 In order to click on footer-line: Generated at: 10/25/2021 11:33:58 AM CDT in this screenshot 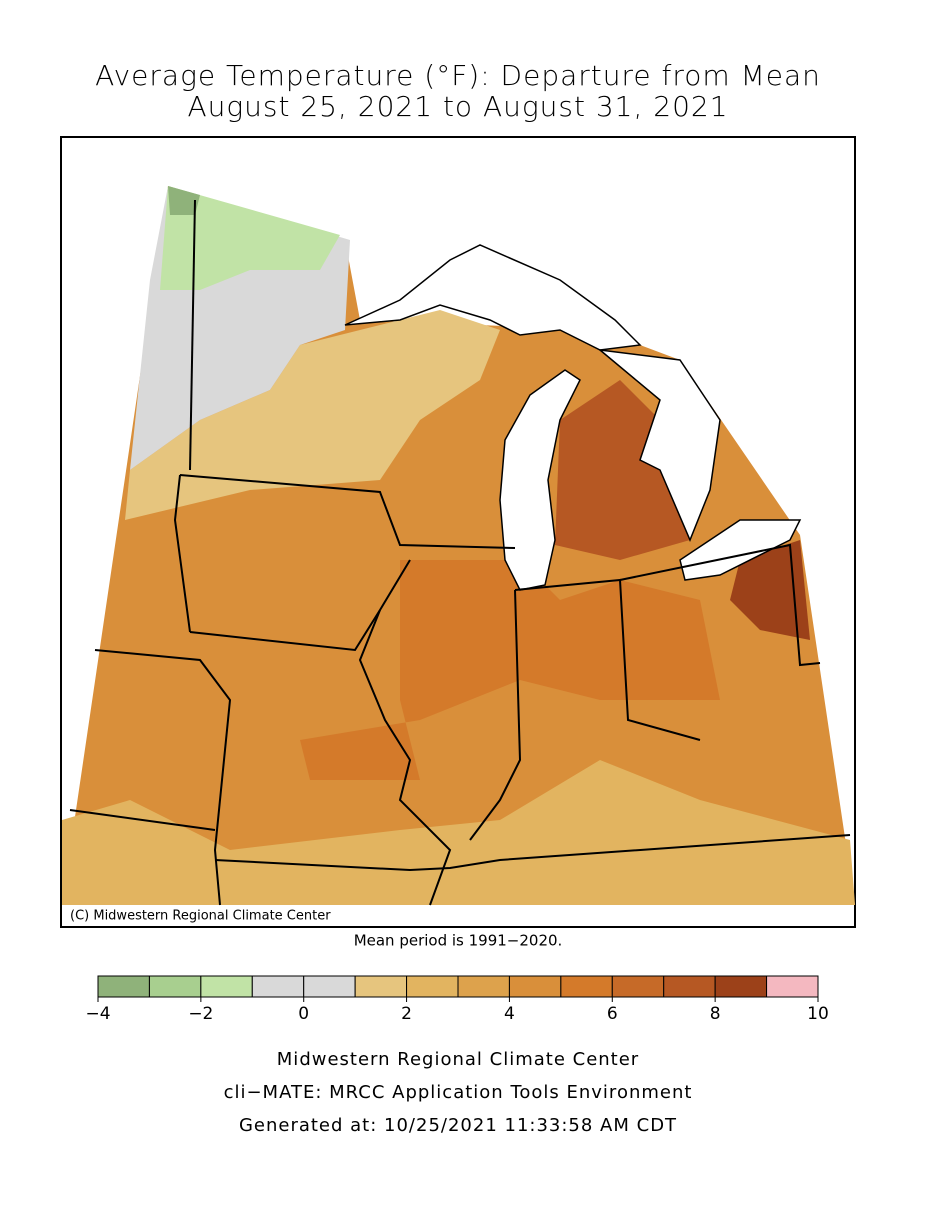, I will do `click(458, 1125)`.